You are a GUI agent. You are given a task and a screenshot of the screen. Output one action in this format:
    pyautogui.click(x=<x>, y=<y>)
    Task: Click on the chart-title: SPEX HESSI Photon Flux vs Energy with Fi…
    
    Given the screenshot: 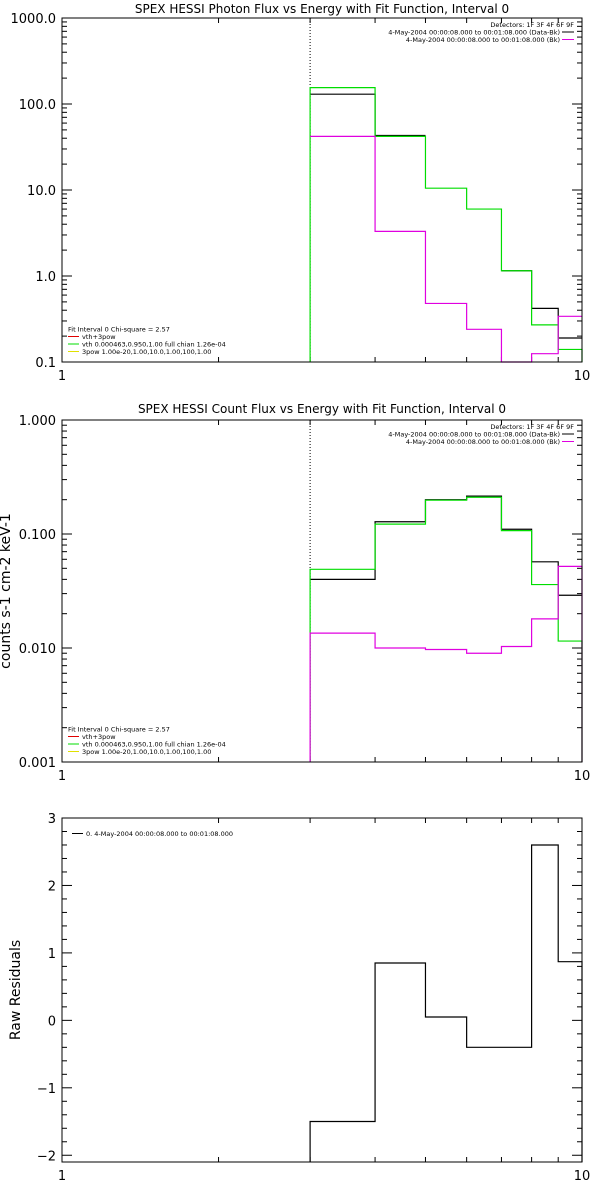 What is the action you would take?
    pyautogui.click(x=322, y=9)
    